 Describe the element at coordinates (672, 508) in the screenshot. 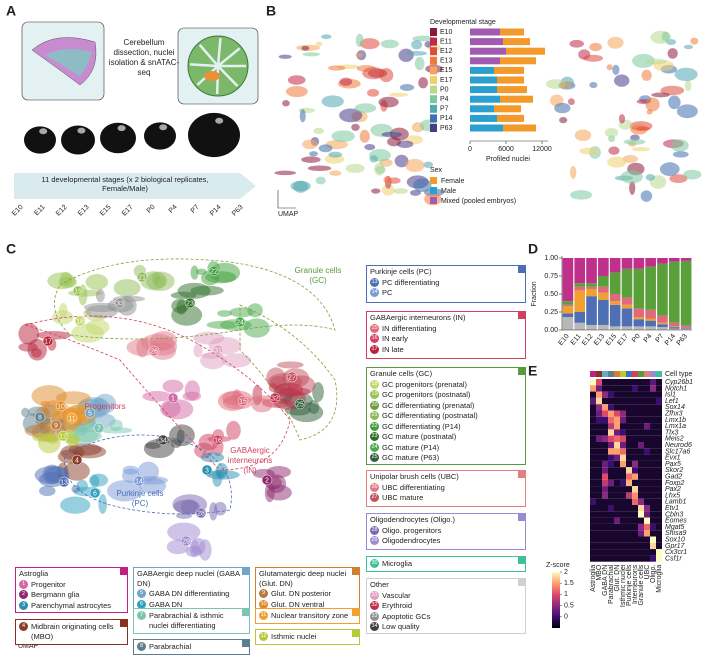

I see `row-label: Etv1` at that location.